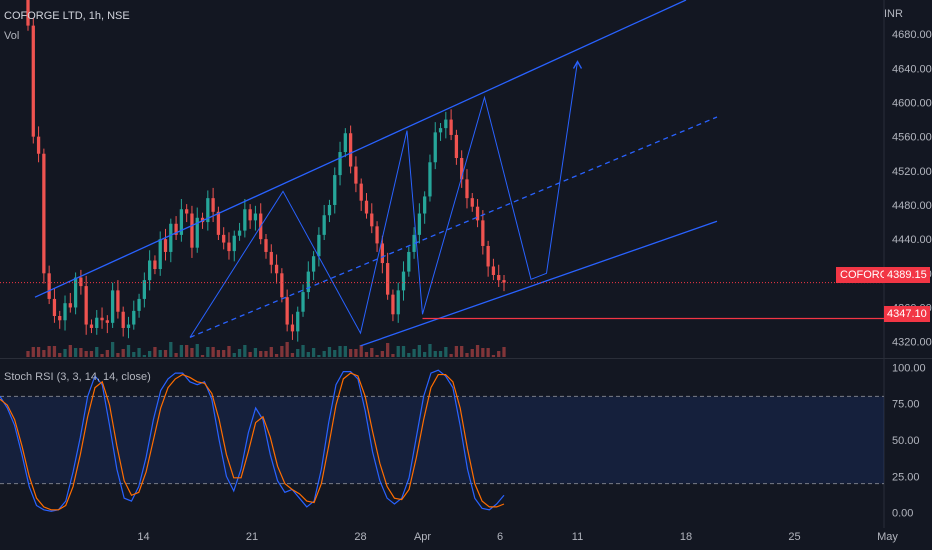 This screenshot has height=550, width=932. I want to click on price-tick-label: 4480.00, so click(912, 206).